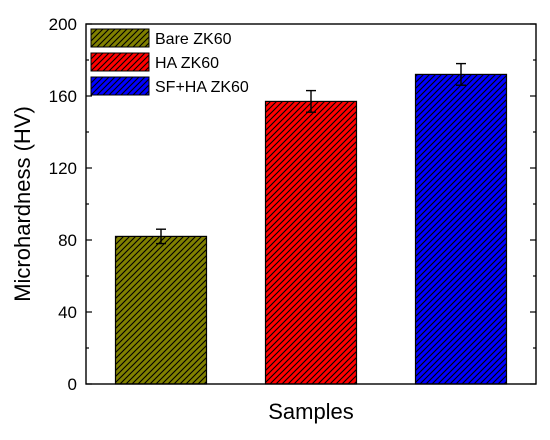 This screenshot has width=550, height=440. What do you see at coordinates (63, 96) in the screenshot?
I see `y-tick-label: 160` at bounding box center [63, 96].